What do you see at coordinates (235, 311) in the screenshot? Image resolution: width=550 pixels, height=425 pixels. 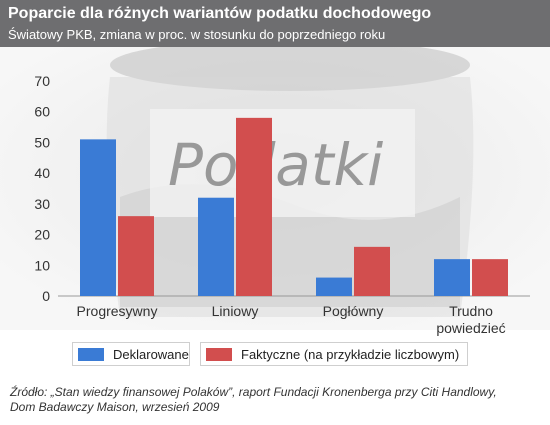 I see `x-tick-label: Liniowy` at bounding box center [235, 311].